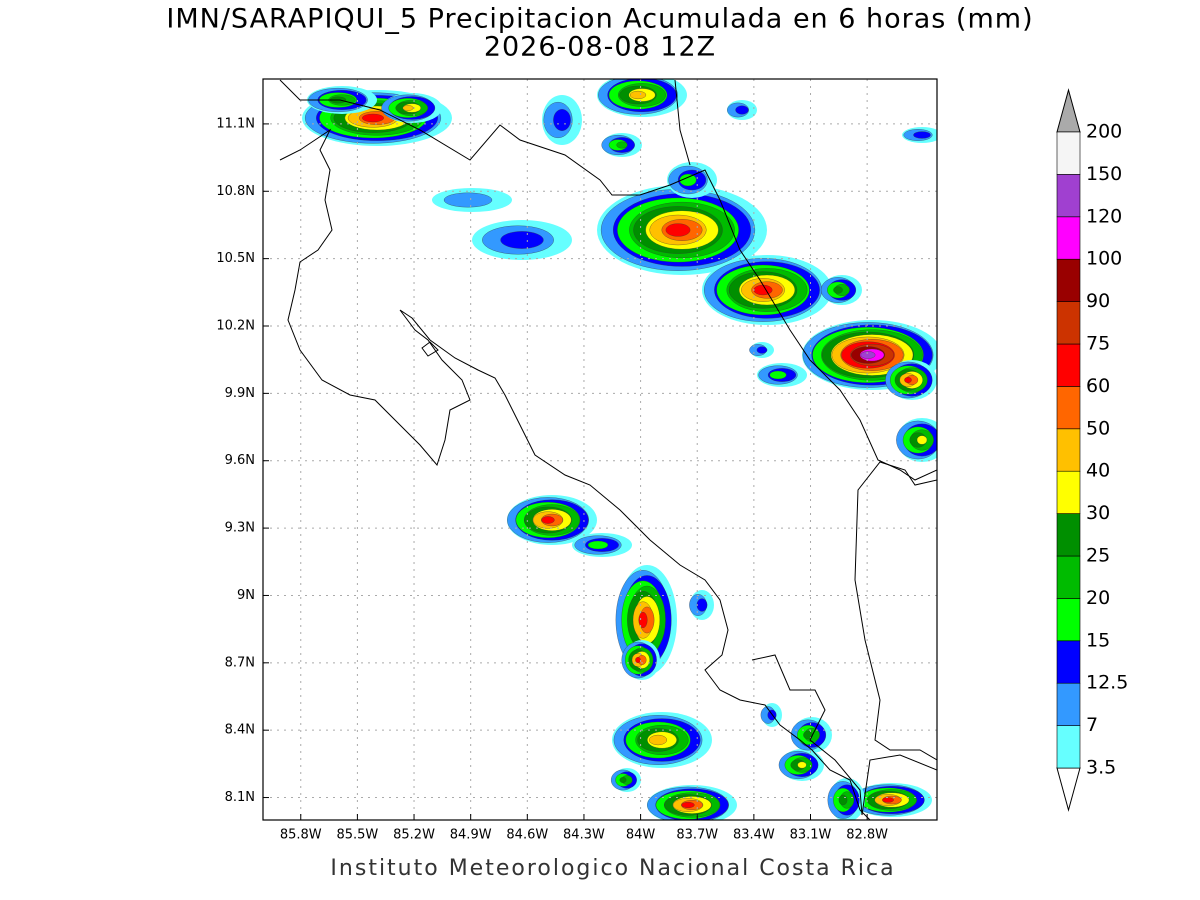 The width and height of the screenshot is (1200, 900). I want to click on x-tick-label: 83.4W, so click(754, 835).